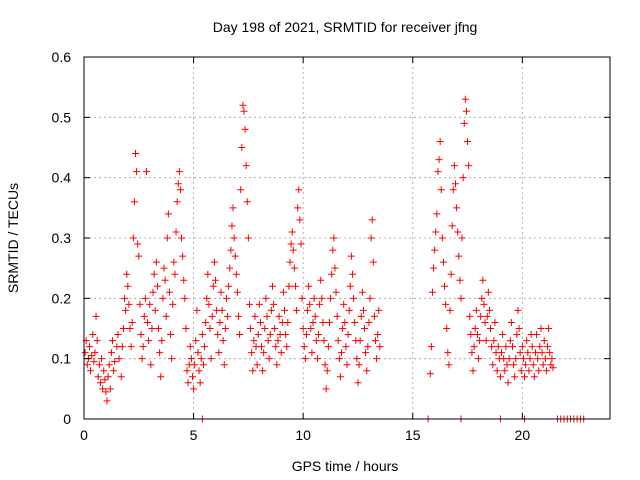 Image resolution: width=640 pixels, height=480 pixels. I want to click on x-tick-label: 5, so click(194, 435).